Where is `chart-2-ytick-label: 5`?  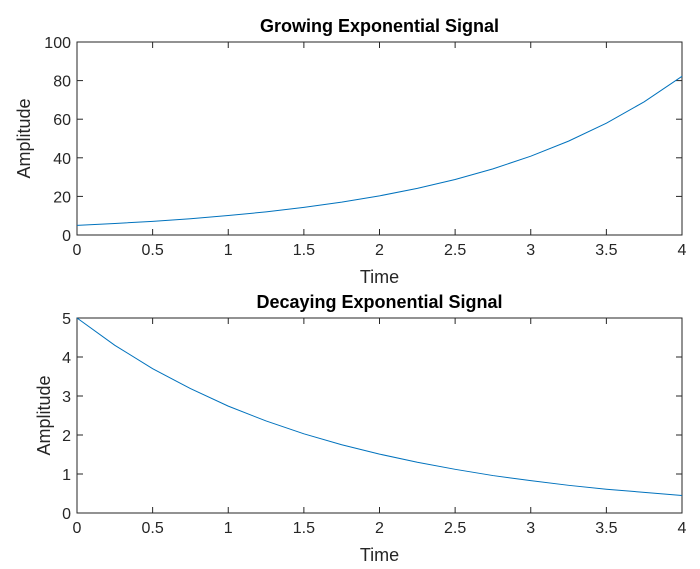
chart-2-ytick-label: 5 is located at coordinates (66, 319).